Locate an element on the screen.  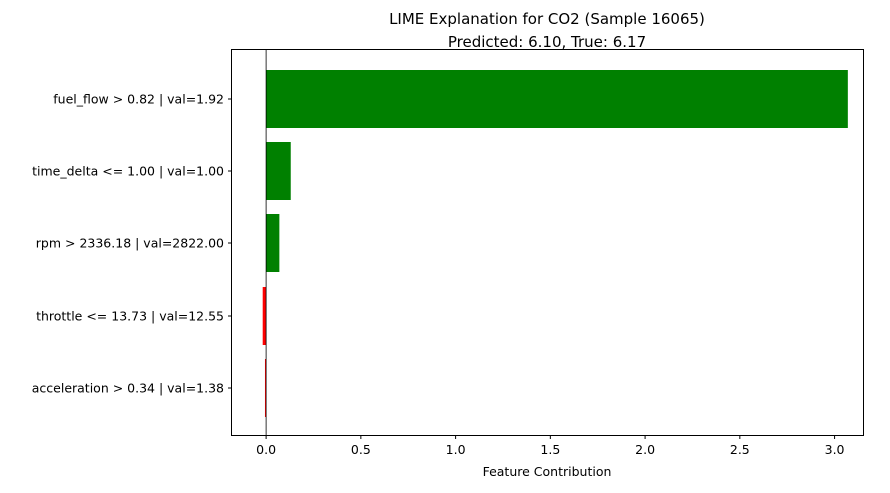
x-tick-label: 1.5 is located at coordinates (550, 449).